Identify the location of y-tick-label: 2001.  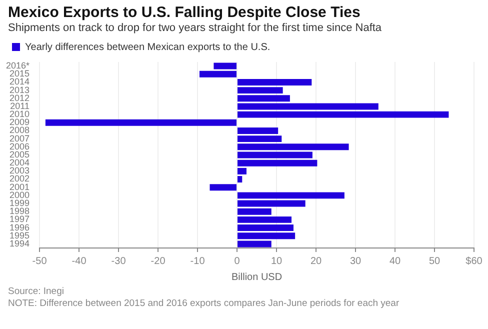
(19, 187).